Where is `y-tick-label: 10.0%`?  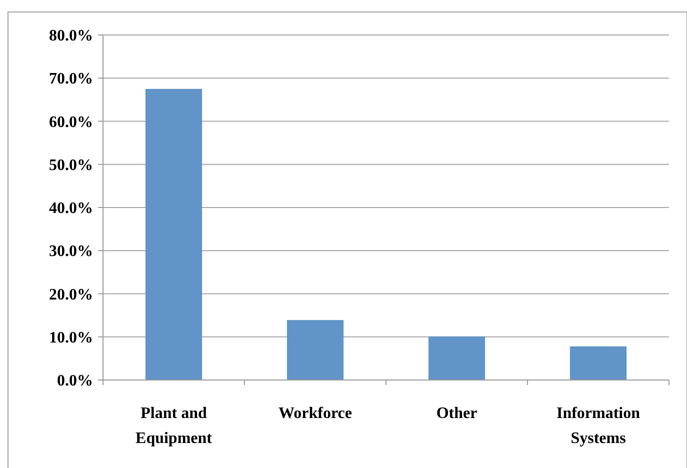 y-tick-label: 10.0% is located at coordinates (71, 337).